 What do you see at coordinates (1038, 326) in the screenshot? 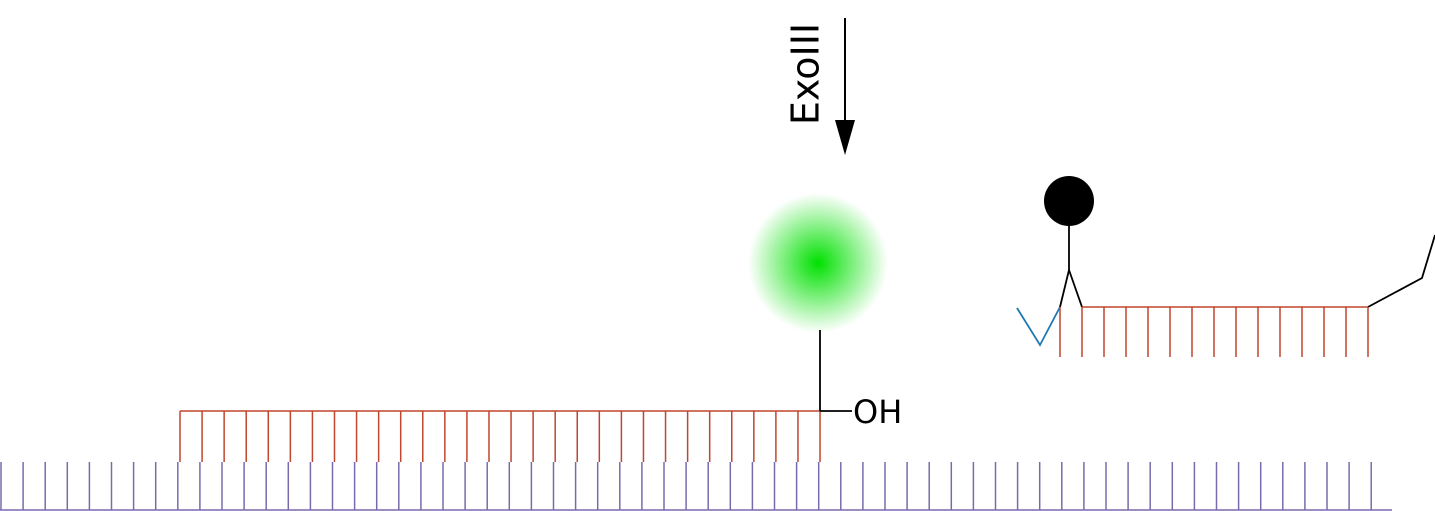
I see `probe-overhang` at bounding box center [1038, 326].